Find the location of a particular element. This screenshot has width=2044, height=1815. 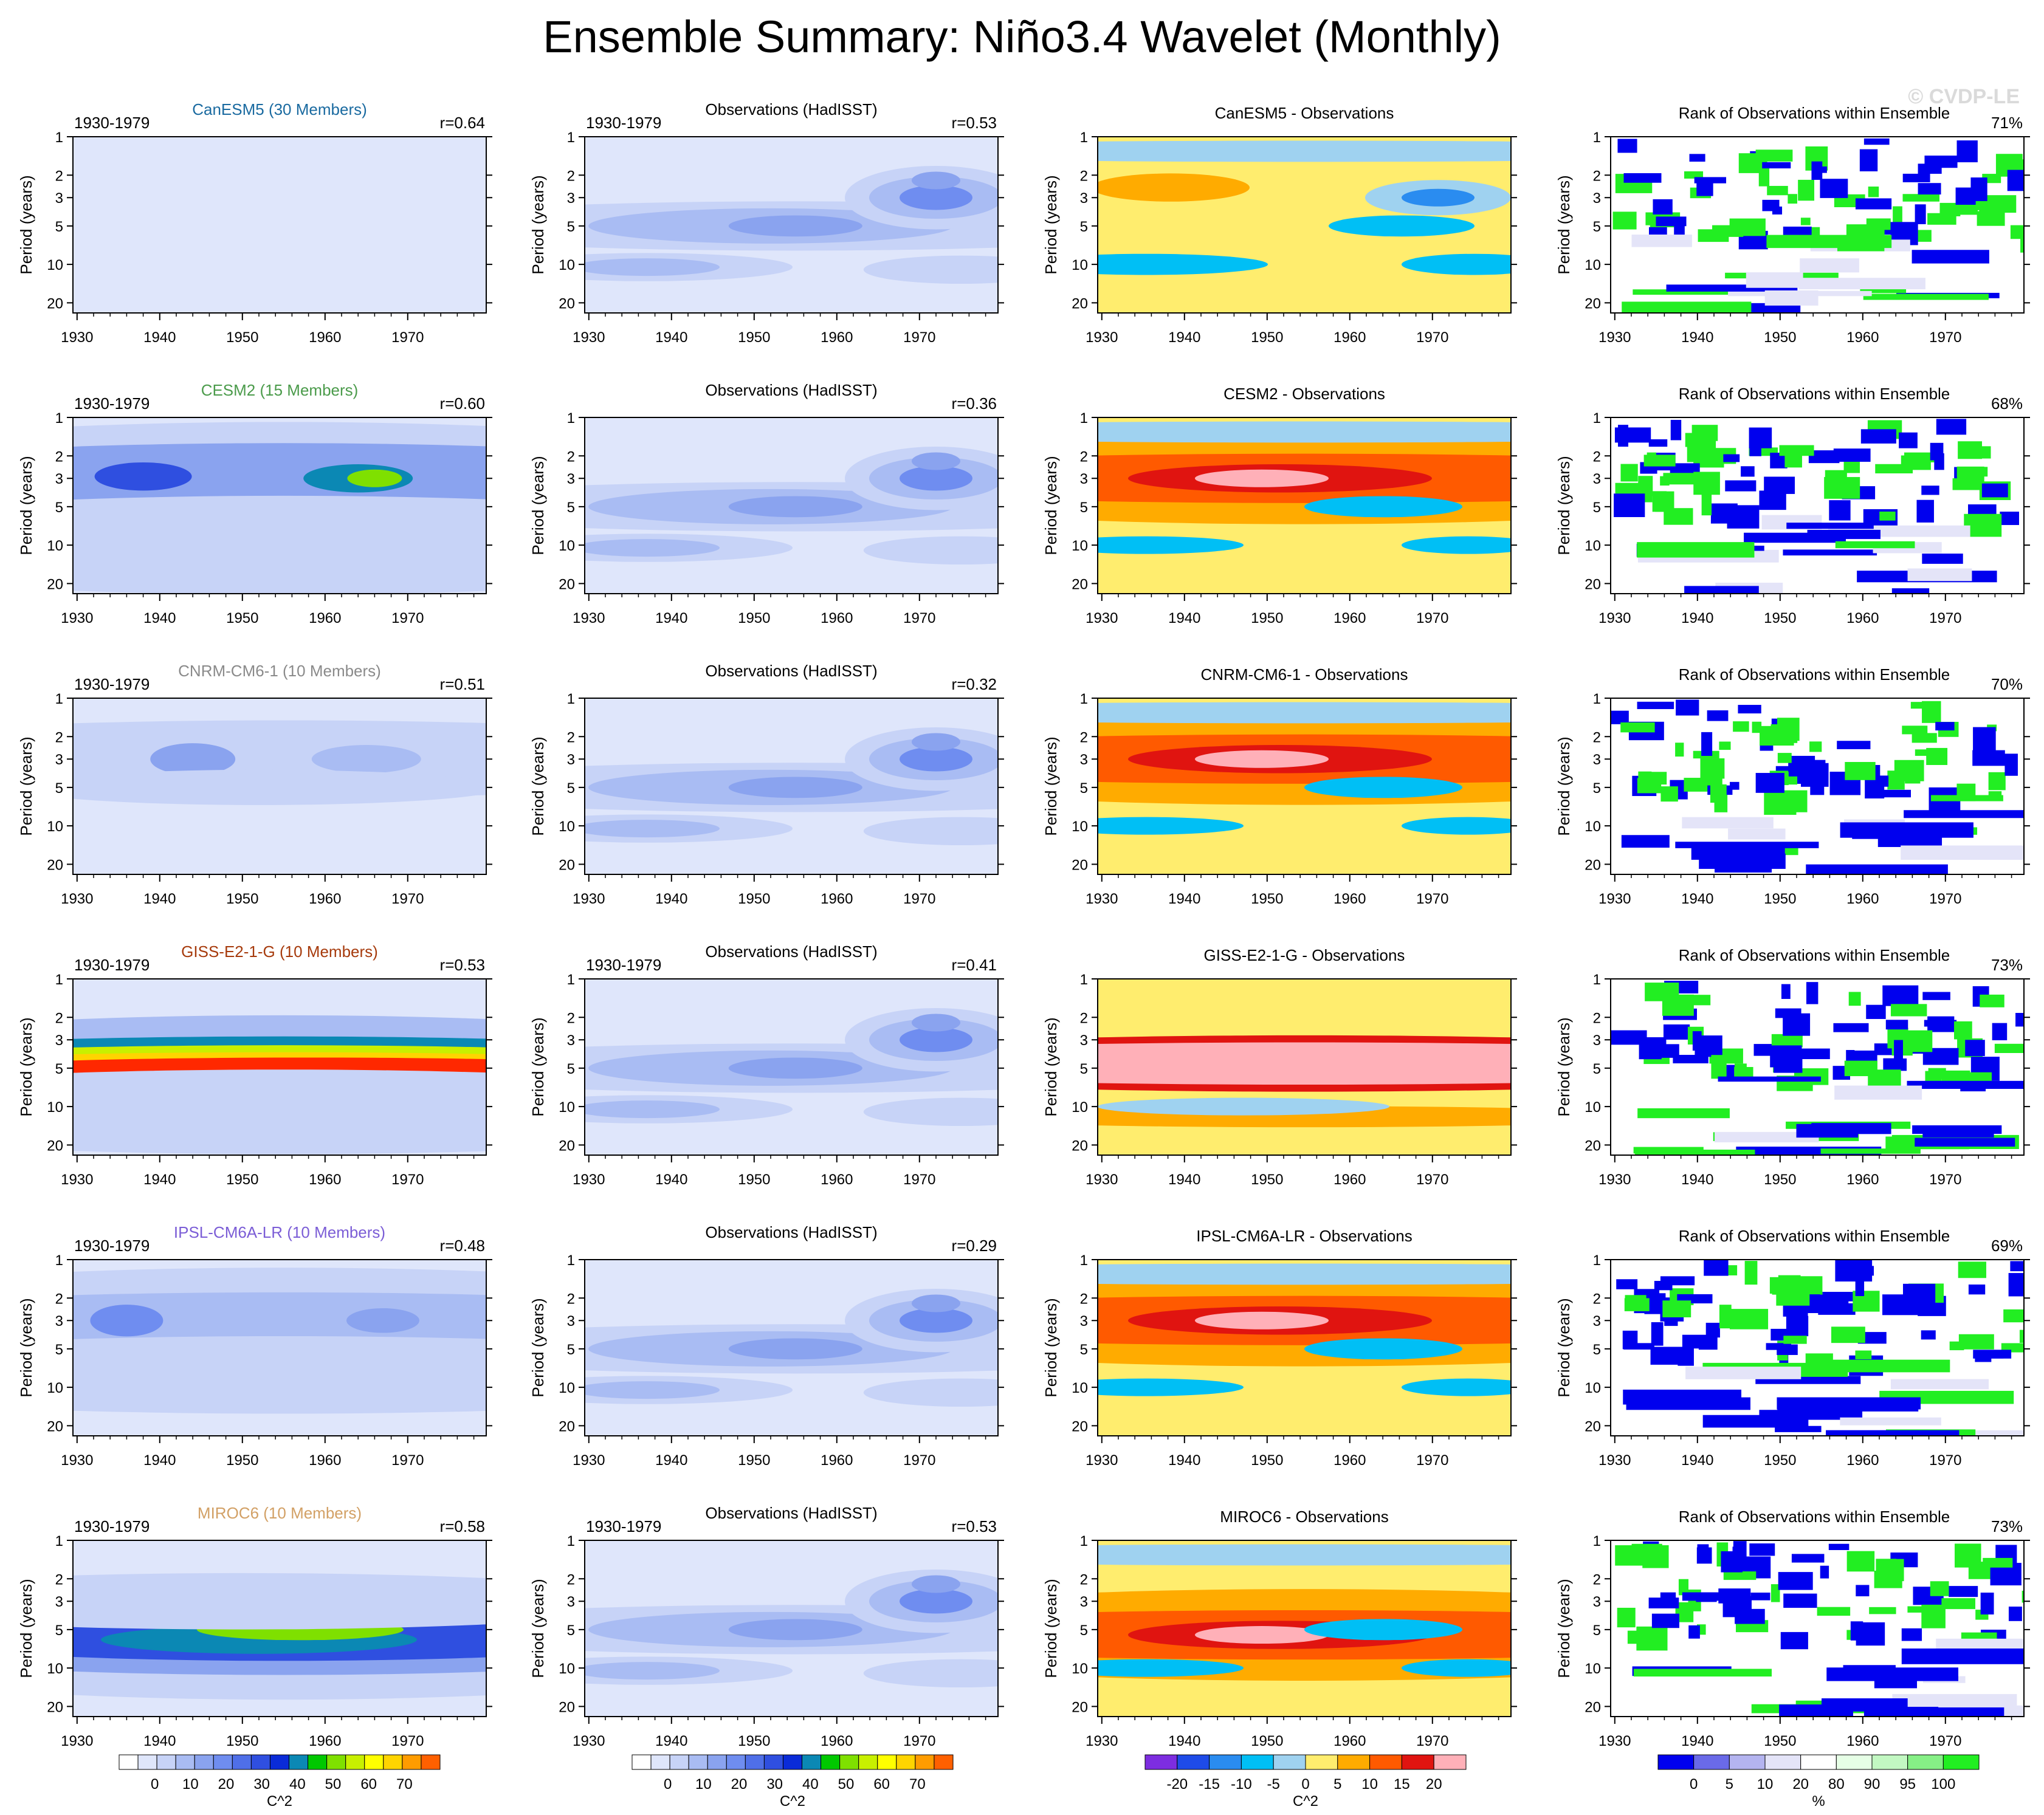

r3c1-frame is located at coordinates (791, 1067).